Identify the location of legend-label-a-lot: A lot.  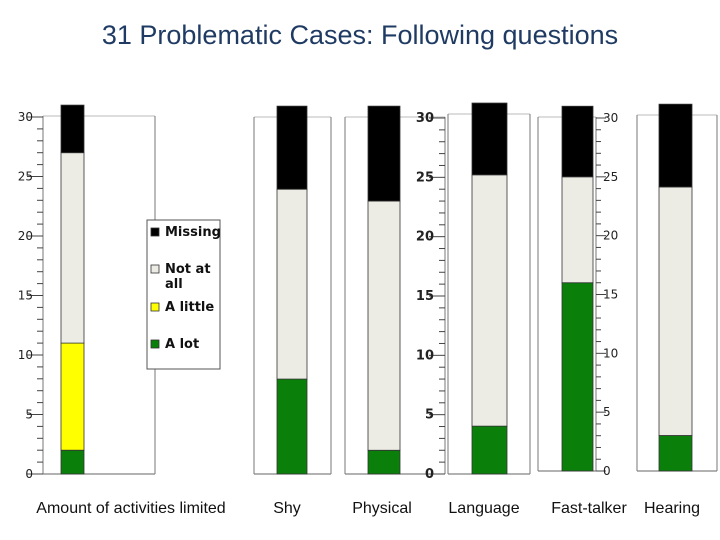
(182, 344).